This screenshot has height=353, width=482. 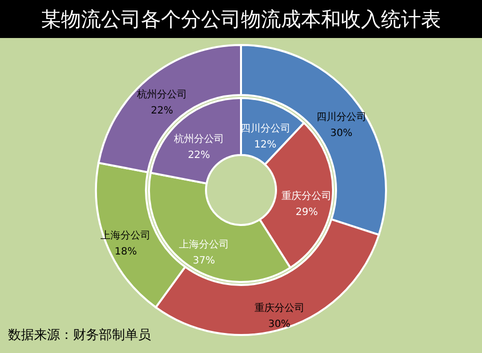 I want to click on data-label: 18%, so click(x=125, y=252).